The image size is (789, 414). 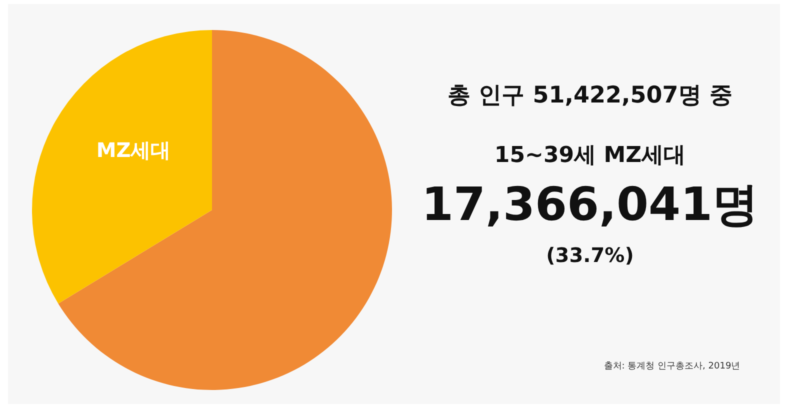 What do you see at coordinates (672, 366) in the screenshot?
I see `source-note: 출처: 통계청 인구총조사, 2019년` at bounding box center [672, 366].